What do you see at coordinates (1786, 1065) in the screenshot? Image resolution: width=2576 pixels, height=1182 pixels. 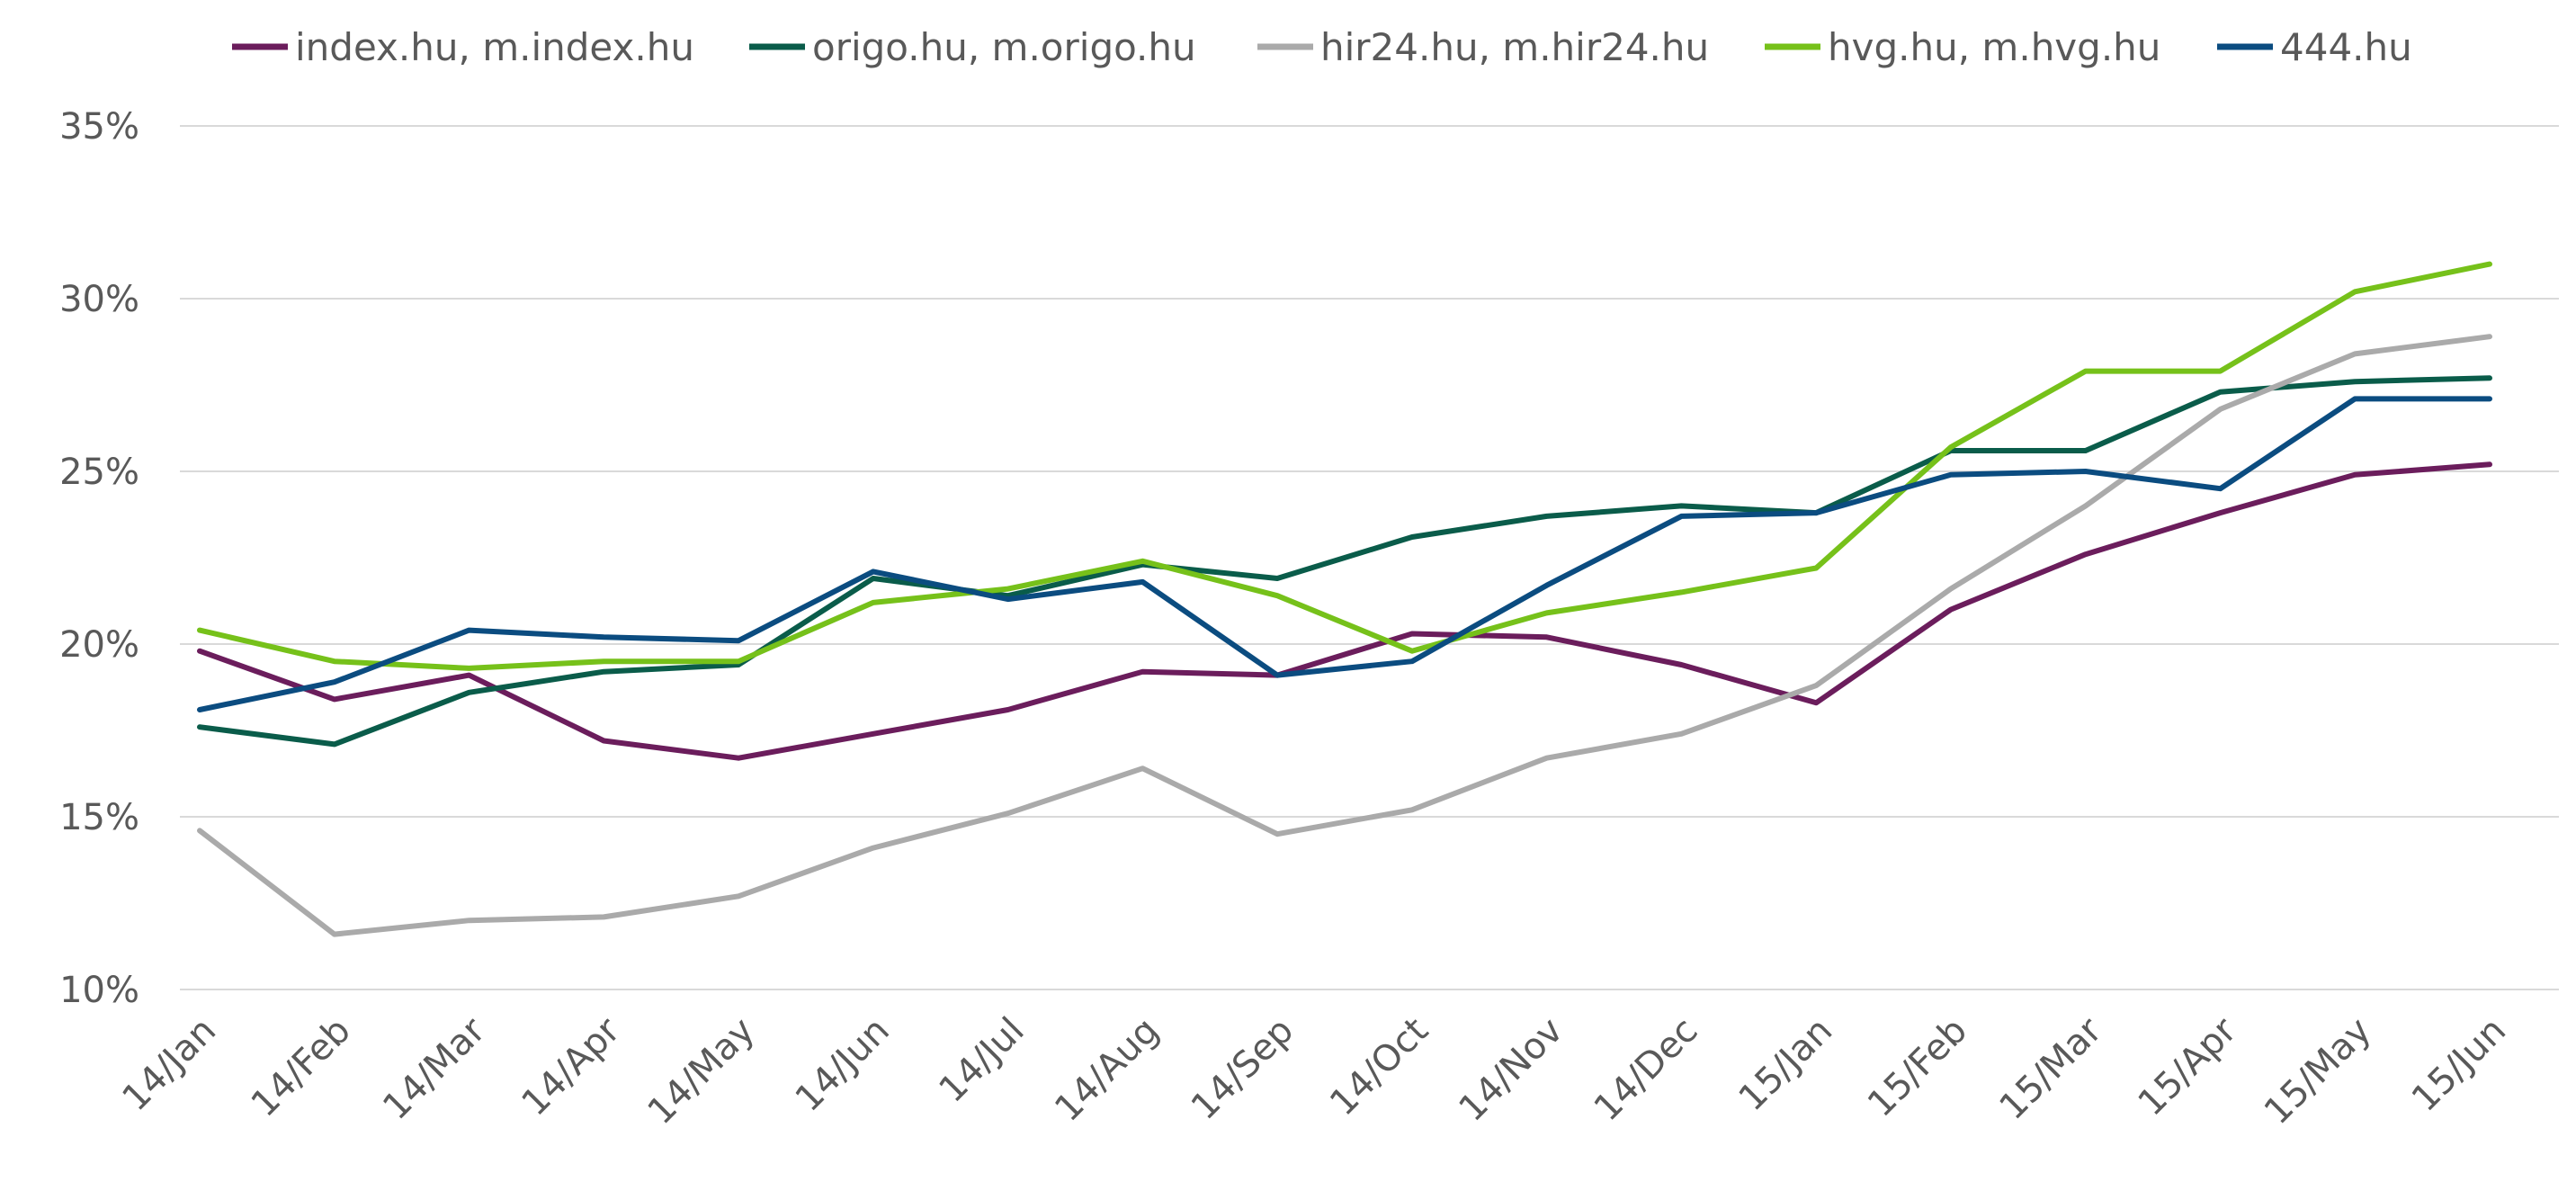 I see `x-tick-label: 15/Jan` at bounding box center [1786, 1065].